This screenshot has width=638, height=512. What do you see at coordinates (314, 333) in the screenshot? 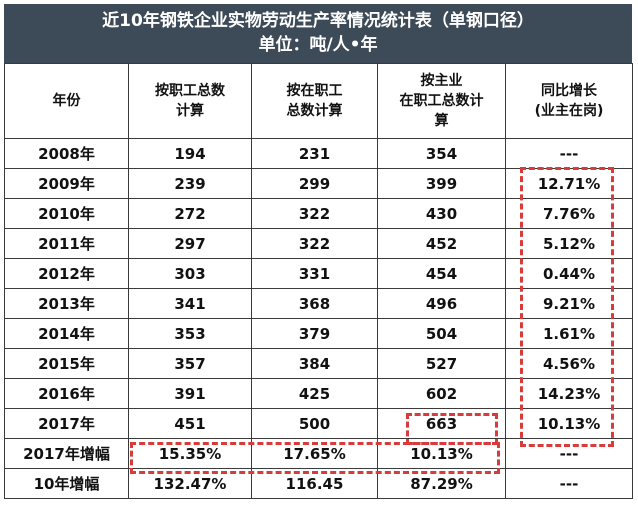
I see `data-cell: 379` at bounding box center [314, 333].